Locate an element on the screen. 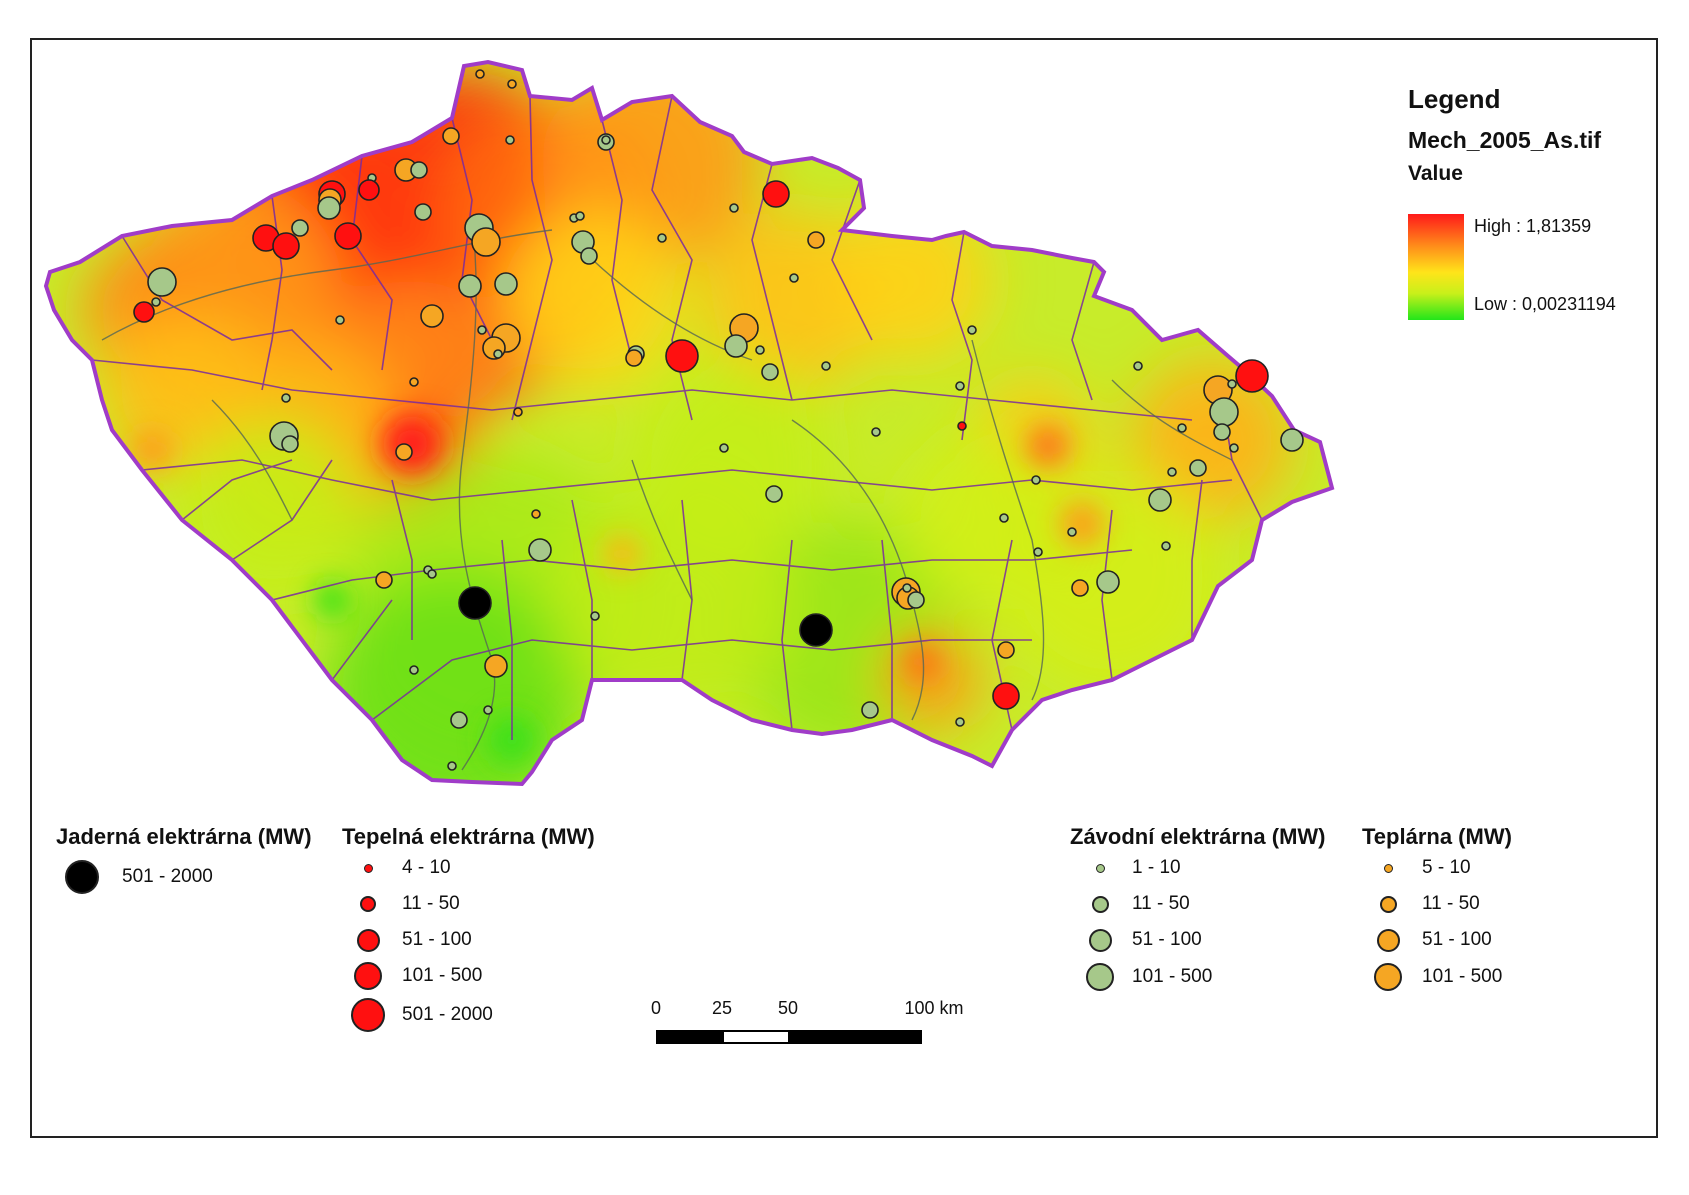 The width and height of the screenshot is (1689, 1195). legend-row-thermal: 501 - 2000 is located at coordinates (468, 1015).